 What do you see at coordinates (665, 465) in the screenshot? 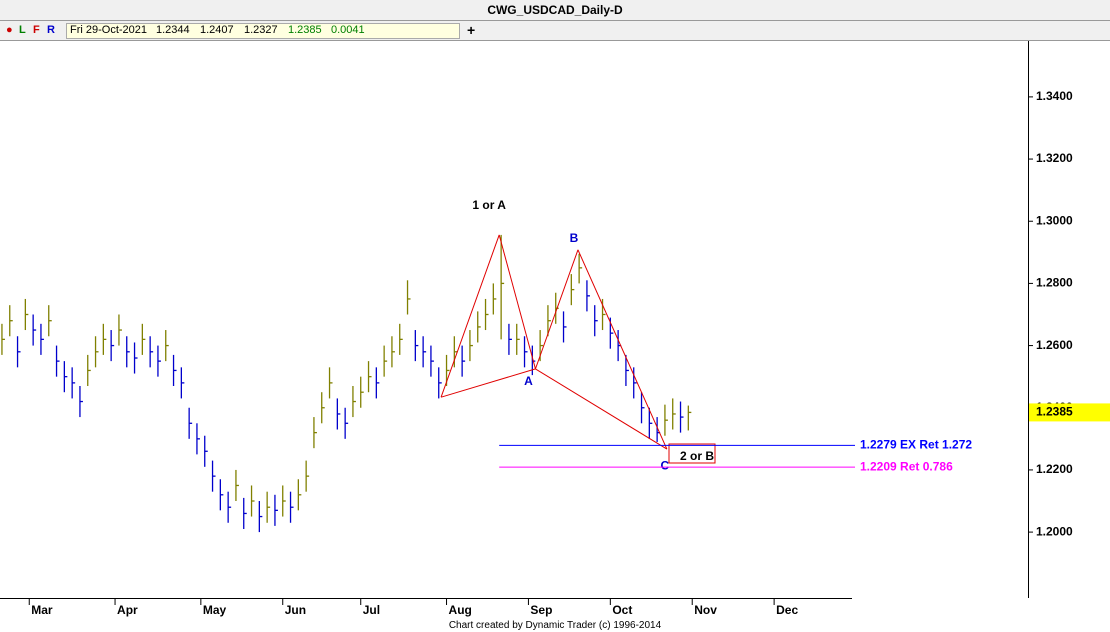
I see `pattern-label: C` at bounding box center [665, 465].